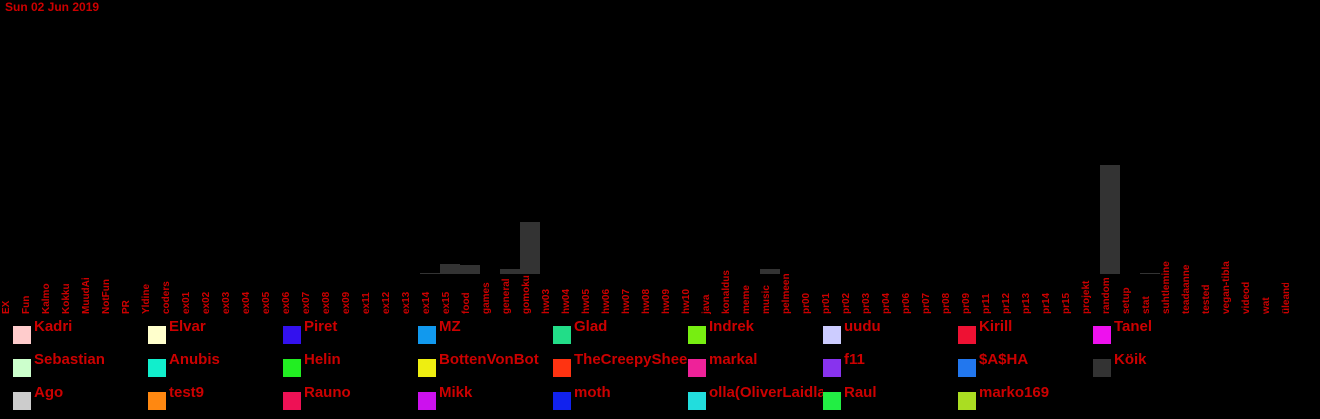 This screenshot has width=1320, height=419. I want to click on x-tick-label: hw06, so click(606, 301).